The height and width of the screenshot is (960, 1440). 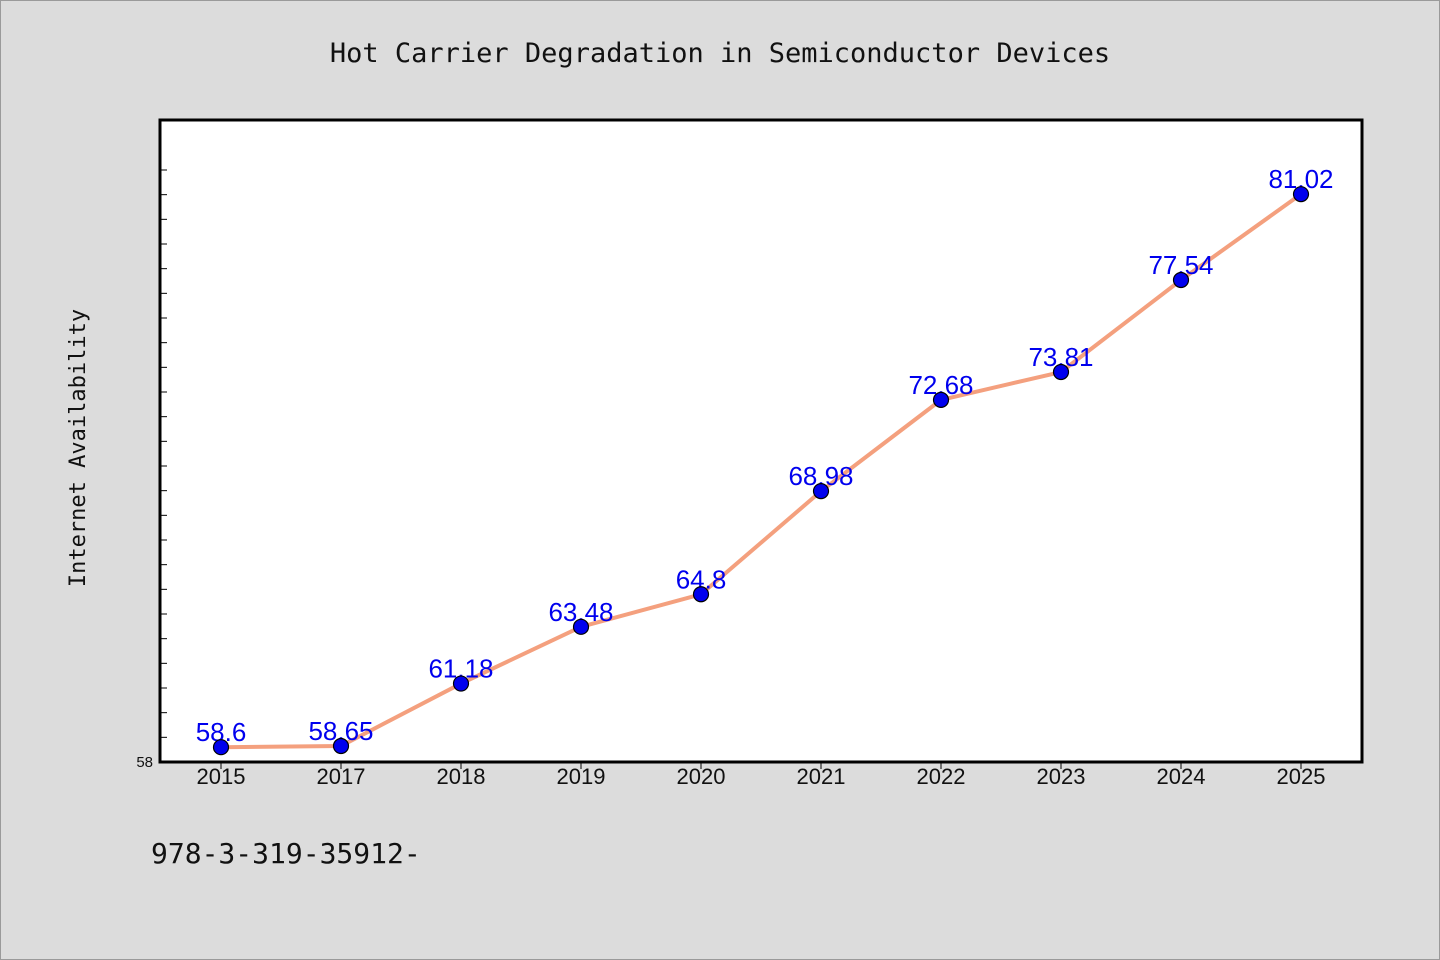 I want to click on x-tick-label: 2021, so click(x=821, y=776).